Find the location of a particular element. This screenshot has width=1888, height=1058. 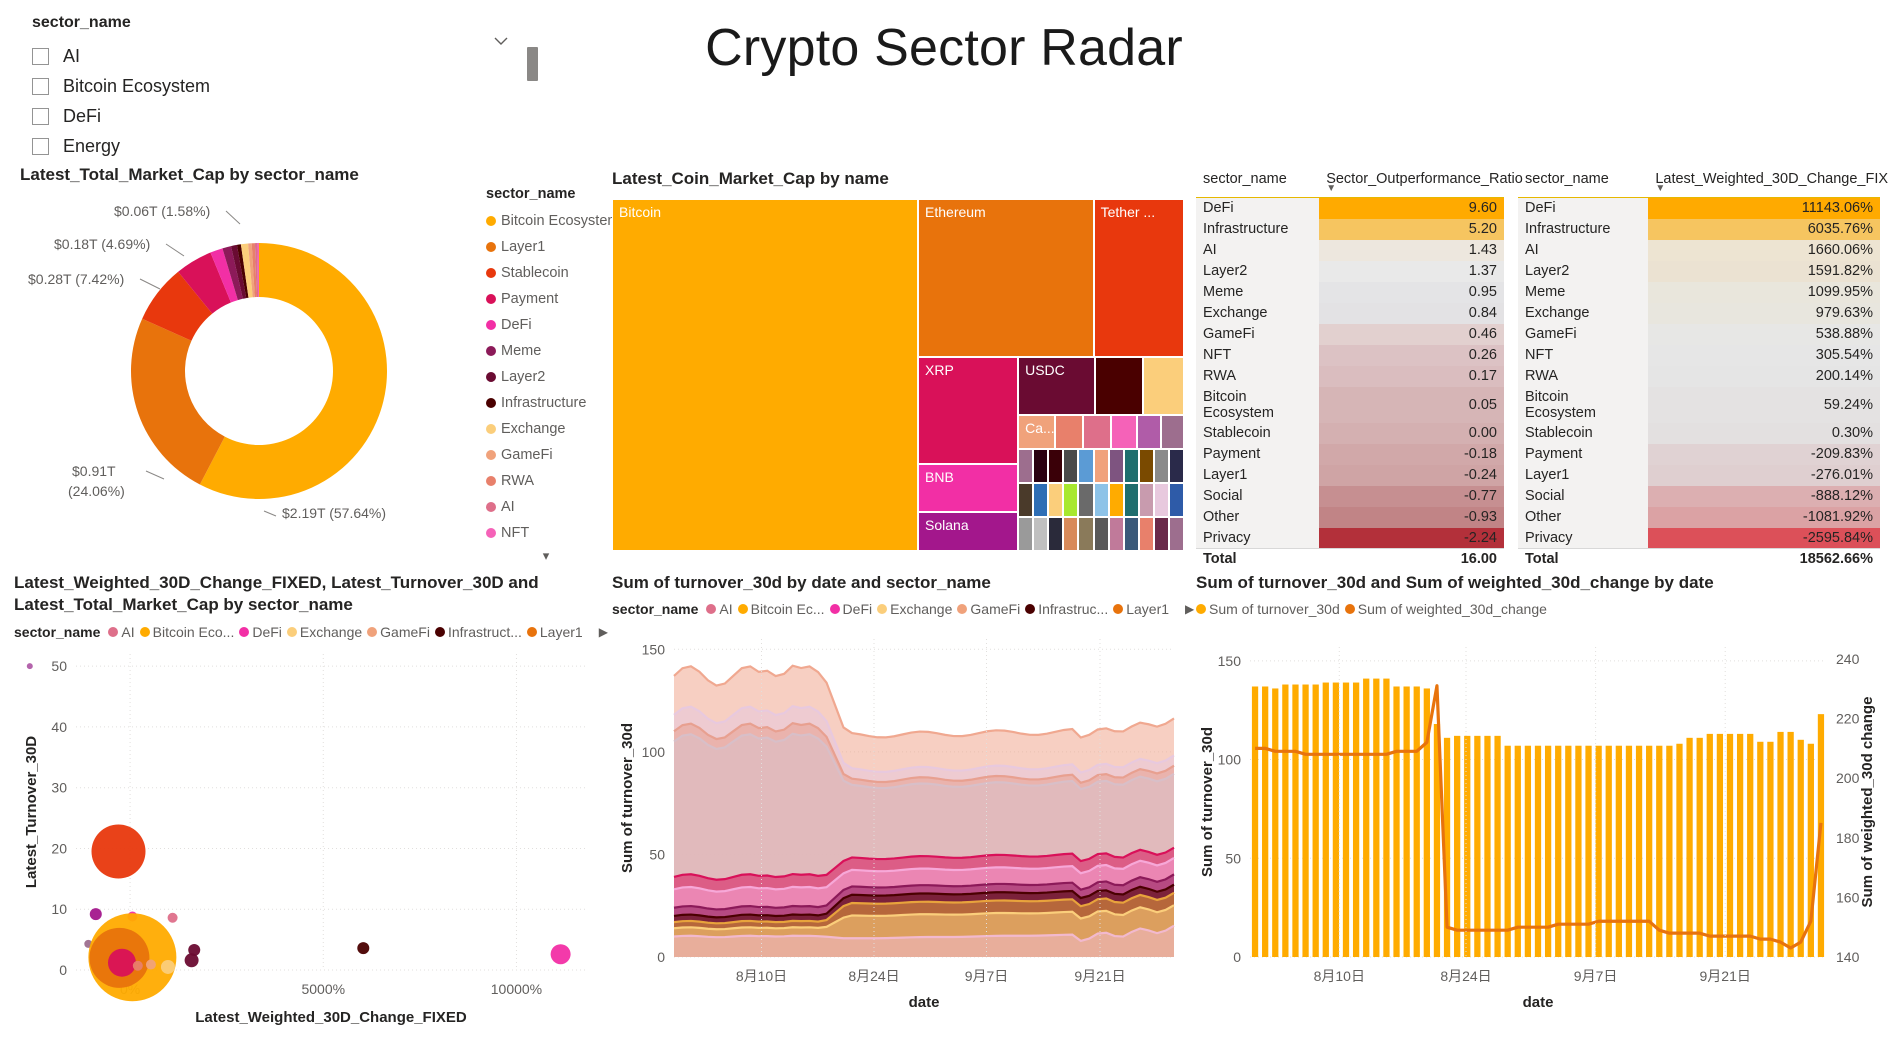

donut-slice-payment is located at coordinates (204, 283).